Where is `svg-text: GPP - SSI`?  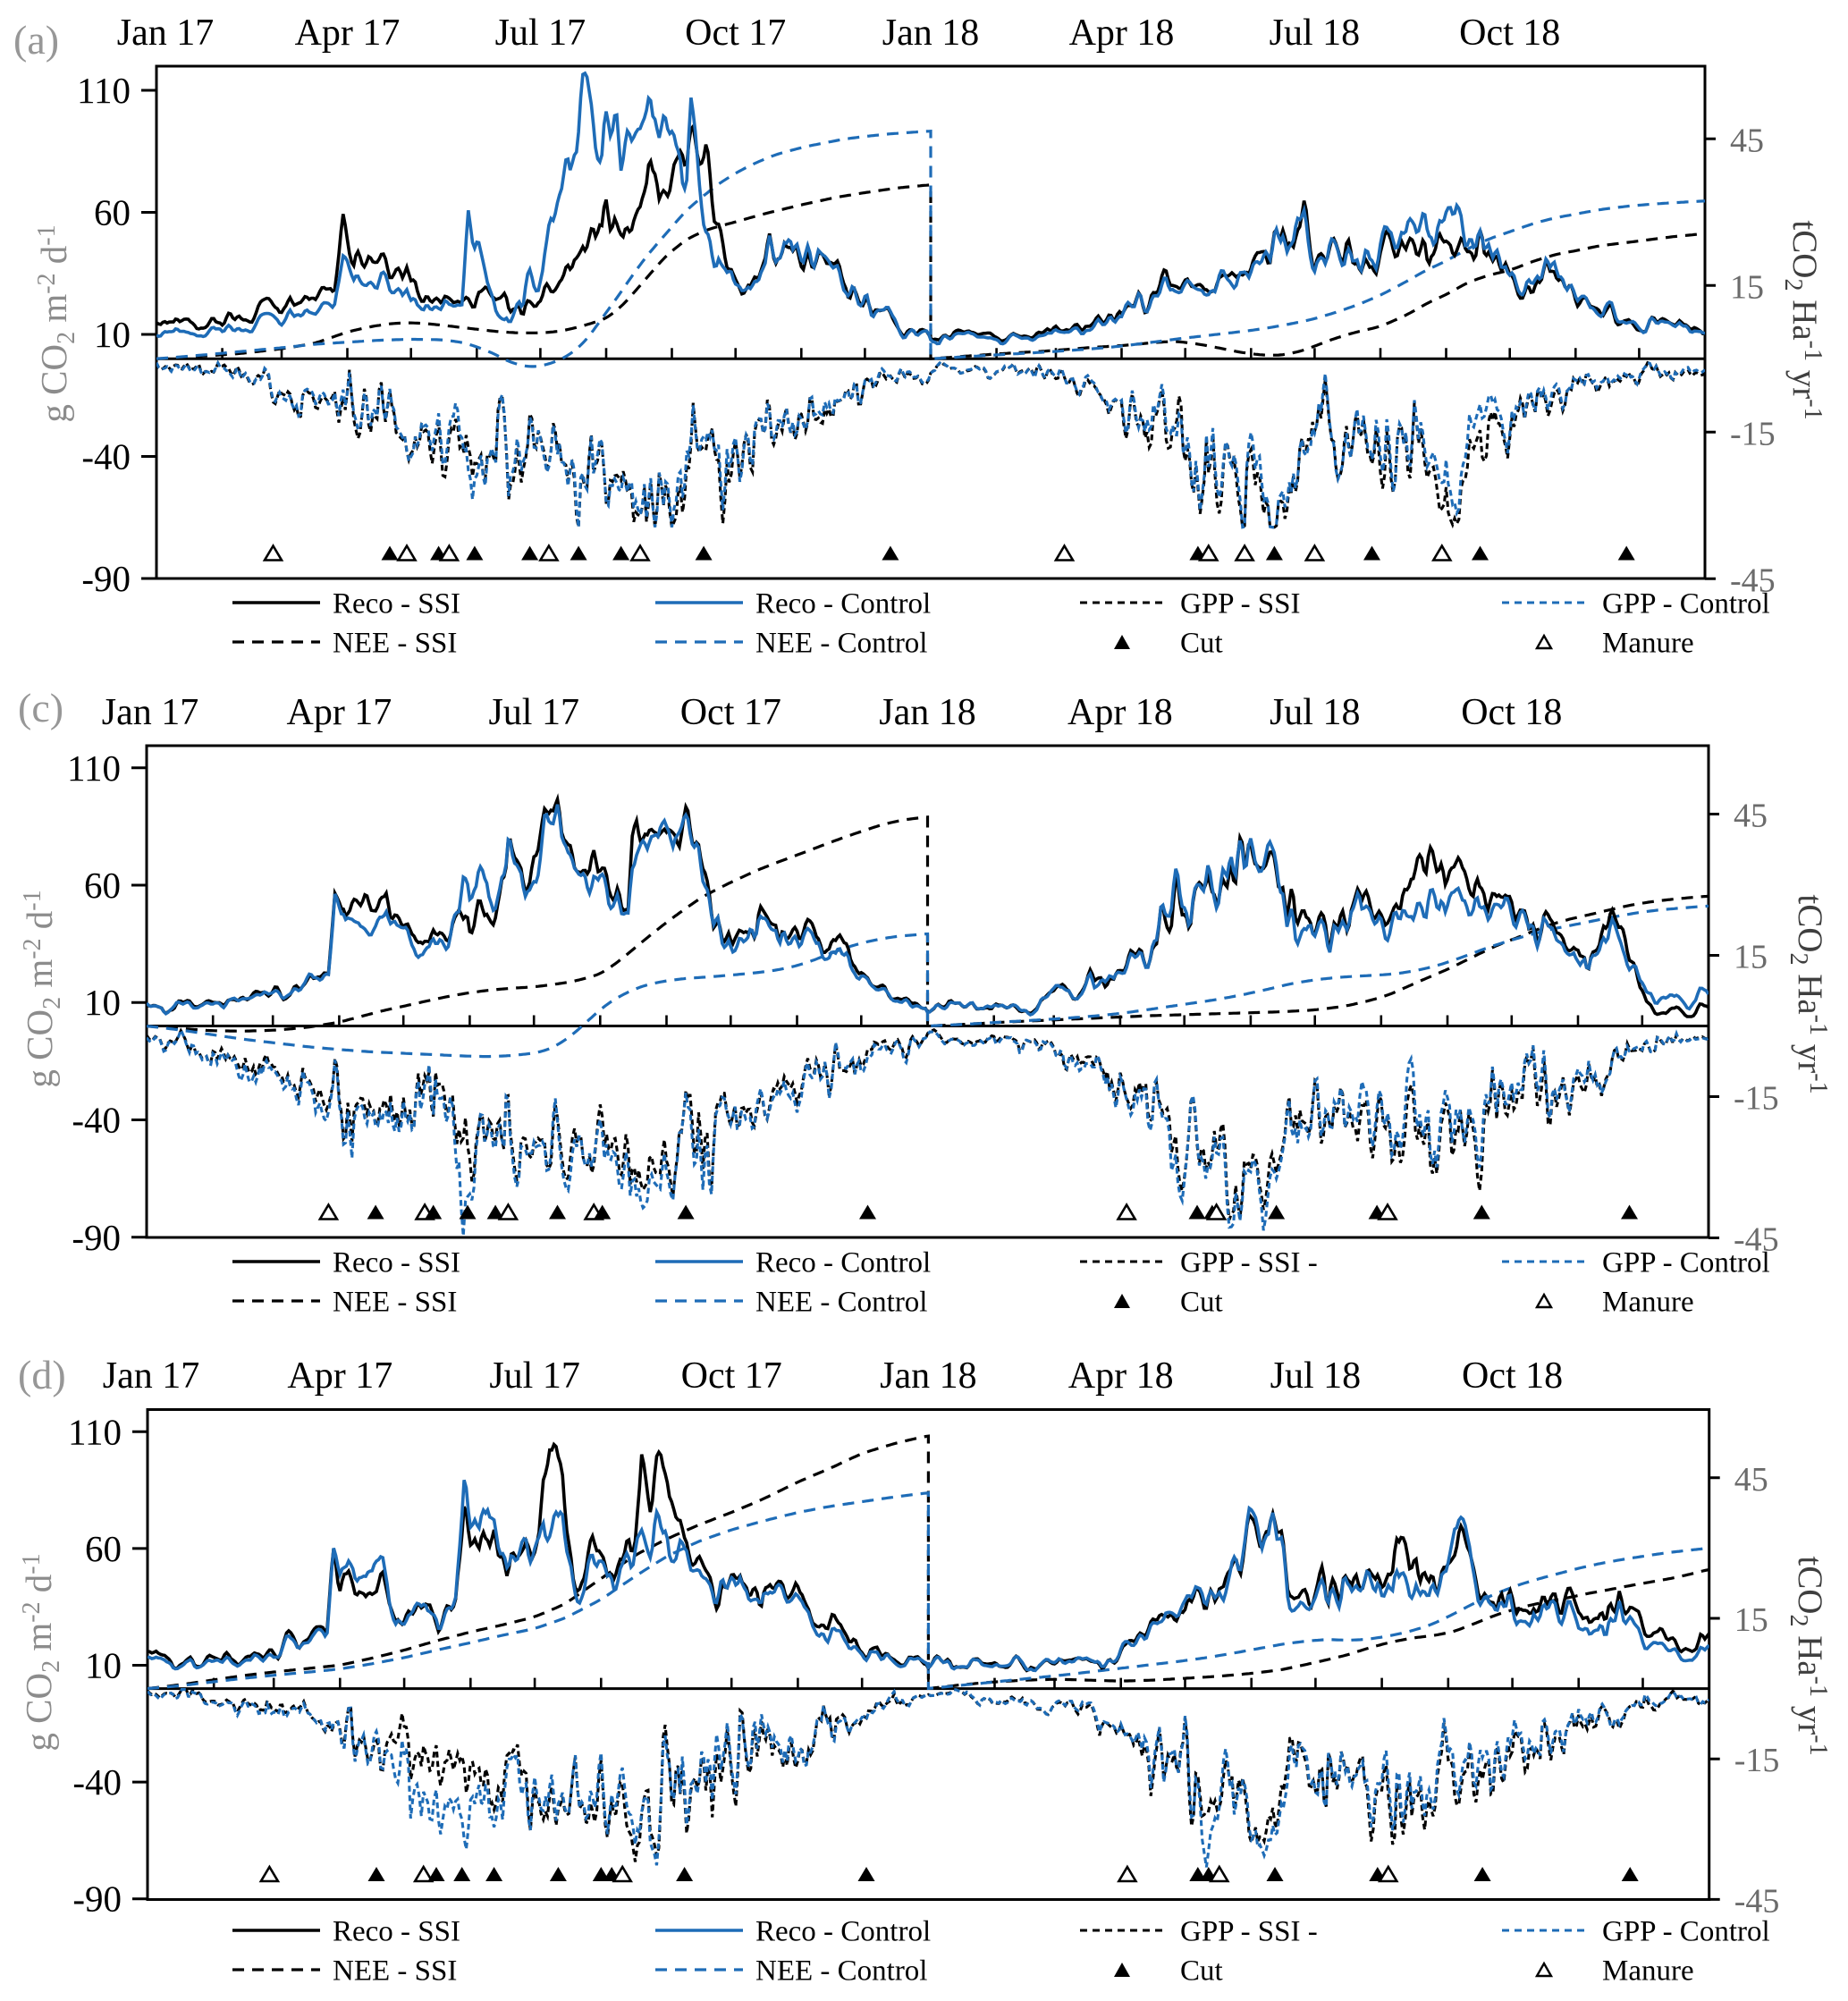
svg-text: GPP - SSI is located at coordinates (1240, 604).